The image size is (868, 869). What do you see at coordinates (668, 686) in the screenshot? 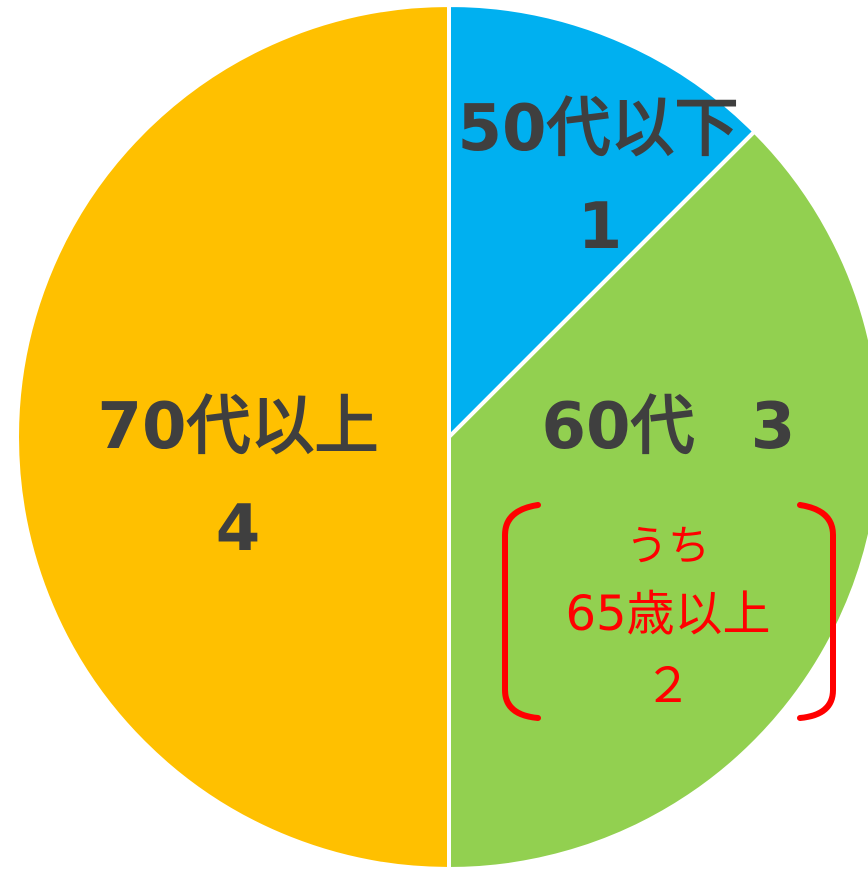
I see `annotation-line-3: ２` at bounding box center [668, 686].